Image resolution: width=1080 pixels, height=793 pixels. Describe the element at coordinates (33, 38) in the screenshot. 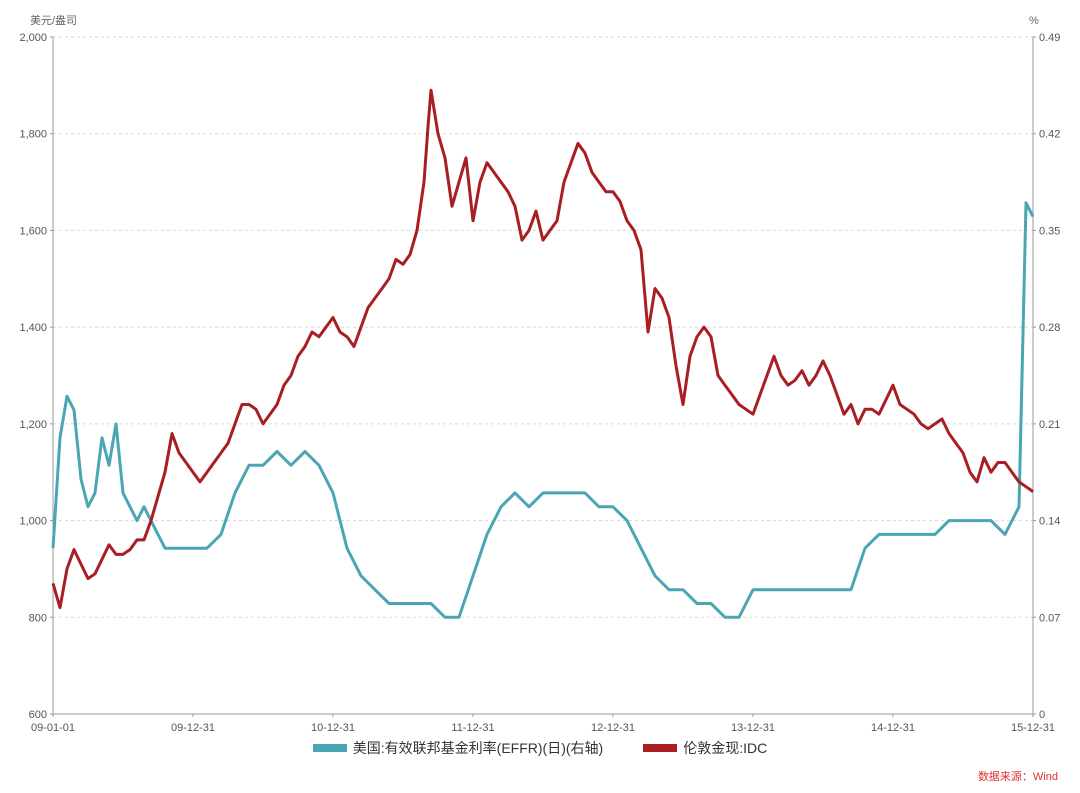

I see `left-tick-label: 2,000` at that location.